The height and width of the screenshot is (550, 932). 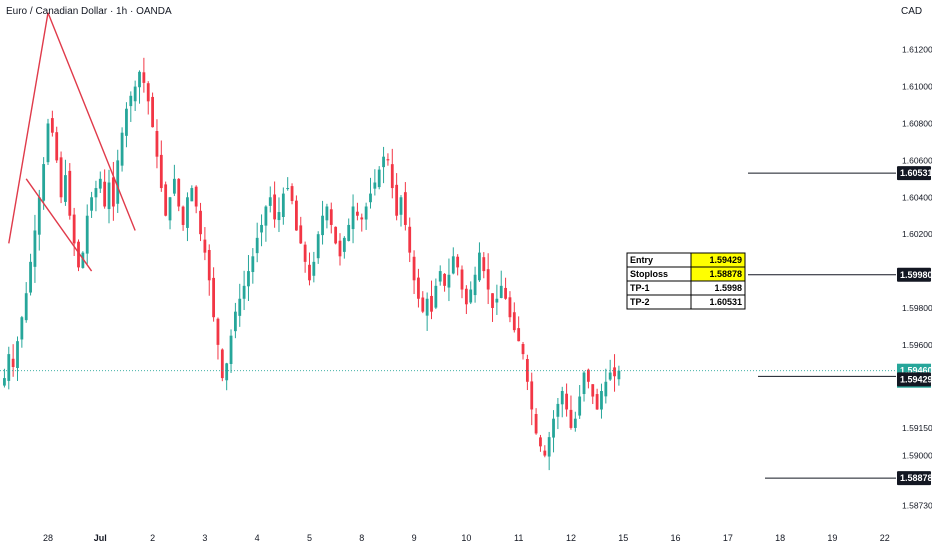 What do you see at coordinates (571, 538) in the screenshot?
I see `time-tick-label: 12` at bounding box center [571, 538].